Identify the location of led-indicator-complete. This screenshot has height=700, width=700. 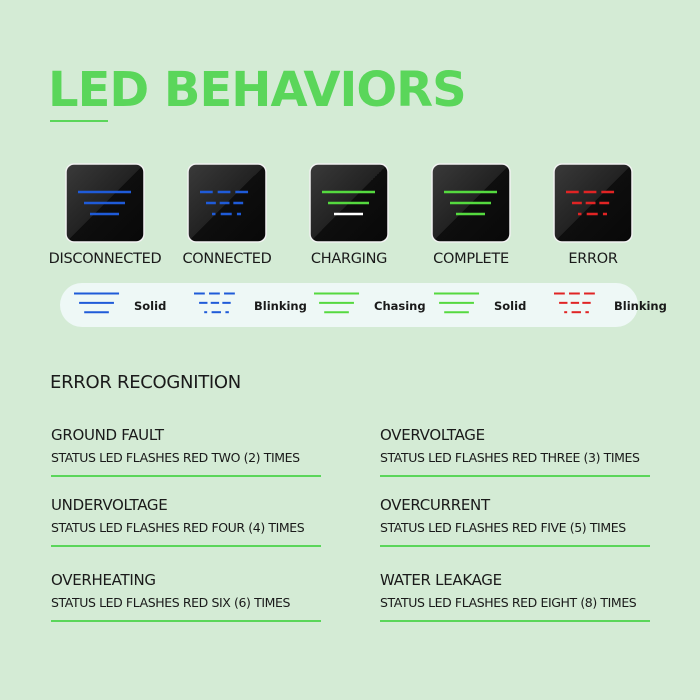
(471, 203).